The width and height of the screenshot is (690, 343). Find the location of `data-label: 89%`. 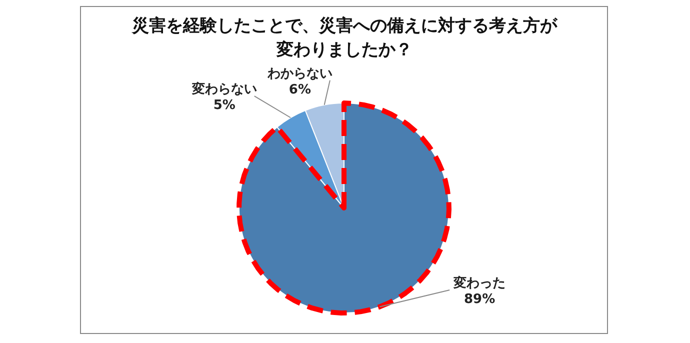

data-label: 89% is located at coordinates (480, 299).